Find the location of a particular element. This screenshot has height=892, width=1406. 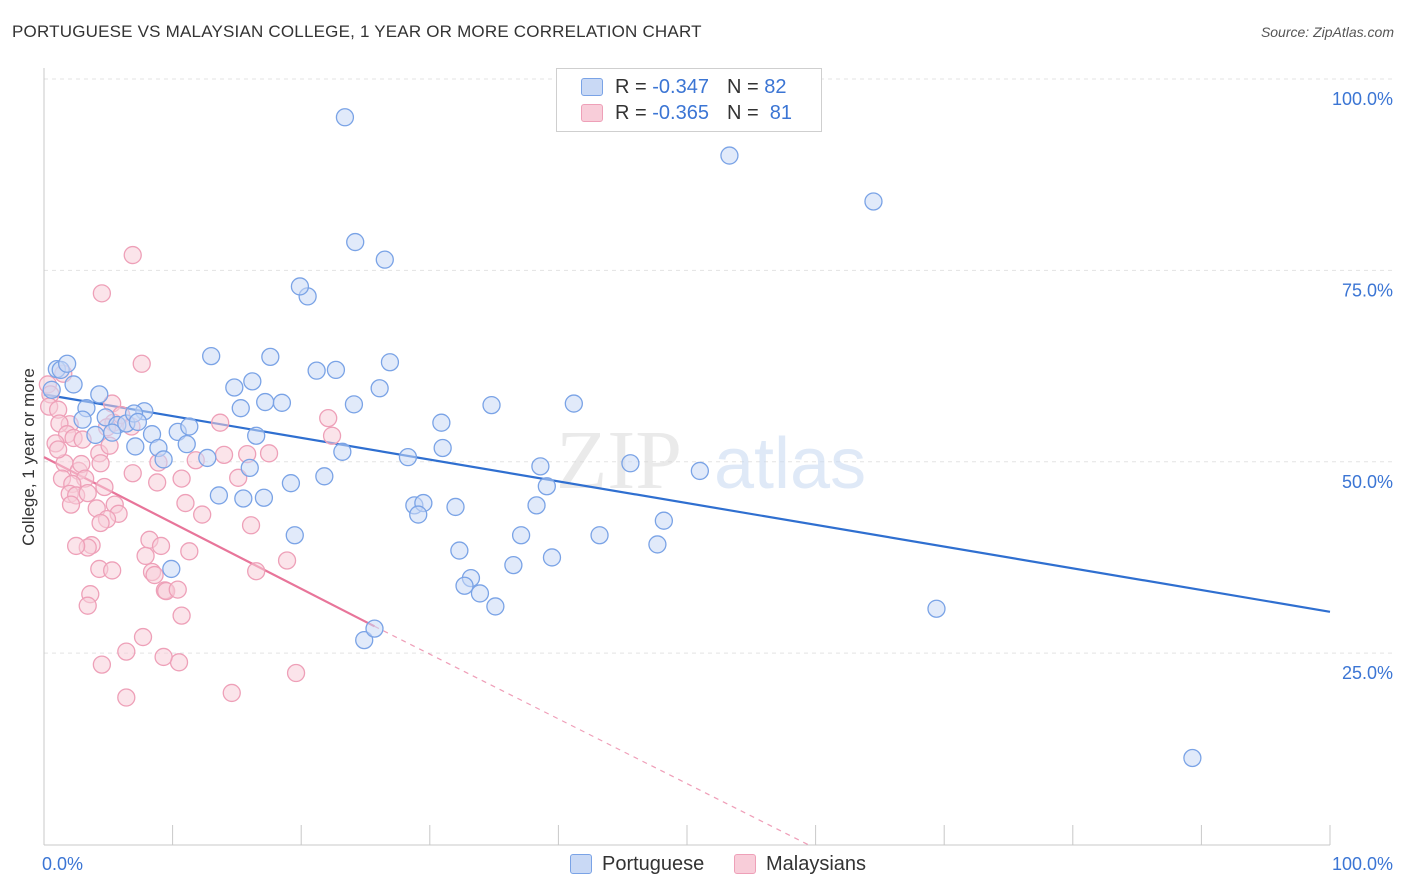

legend-n-value: 82 is located at coordinates (775, 86).